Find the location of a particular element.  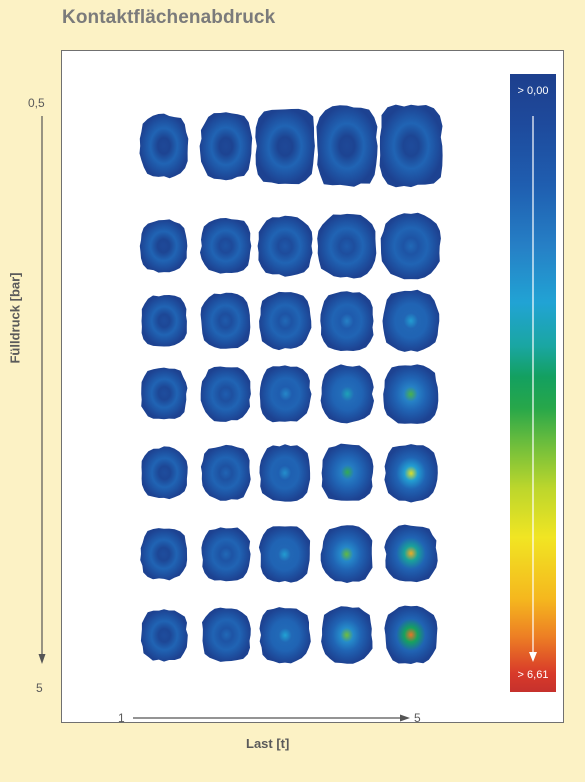

footprint-r3-c4 is located at coordinates (347, 321).